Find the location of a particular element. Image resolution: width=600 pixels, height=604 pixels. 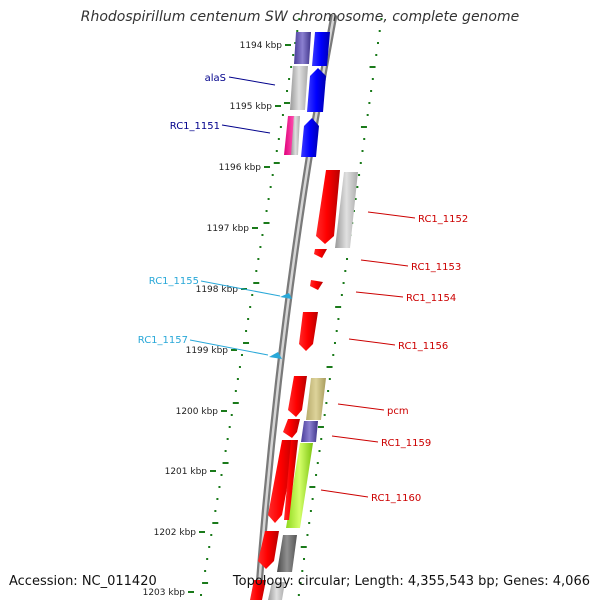

gene-arrow-red-rc1153 is located at coordinates (320, 253).